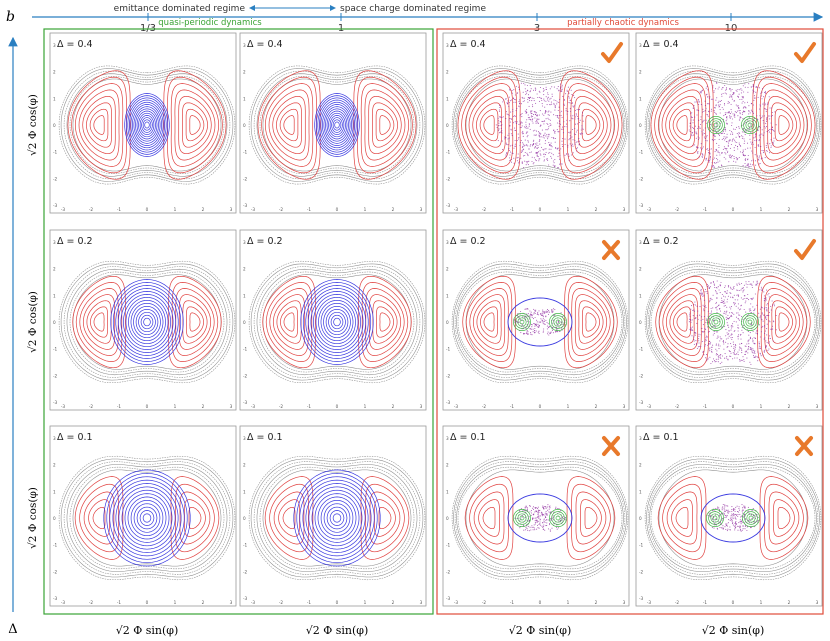 The image size is (830, 641). What do you see at coordinates (640, 438) in the screenshot?
I see `y-tick-label: 3` at bounding box center [640, 438].